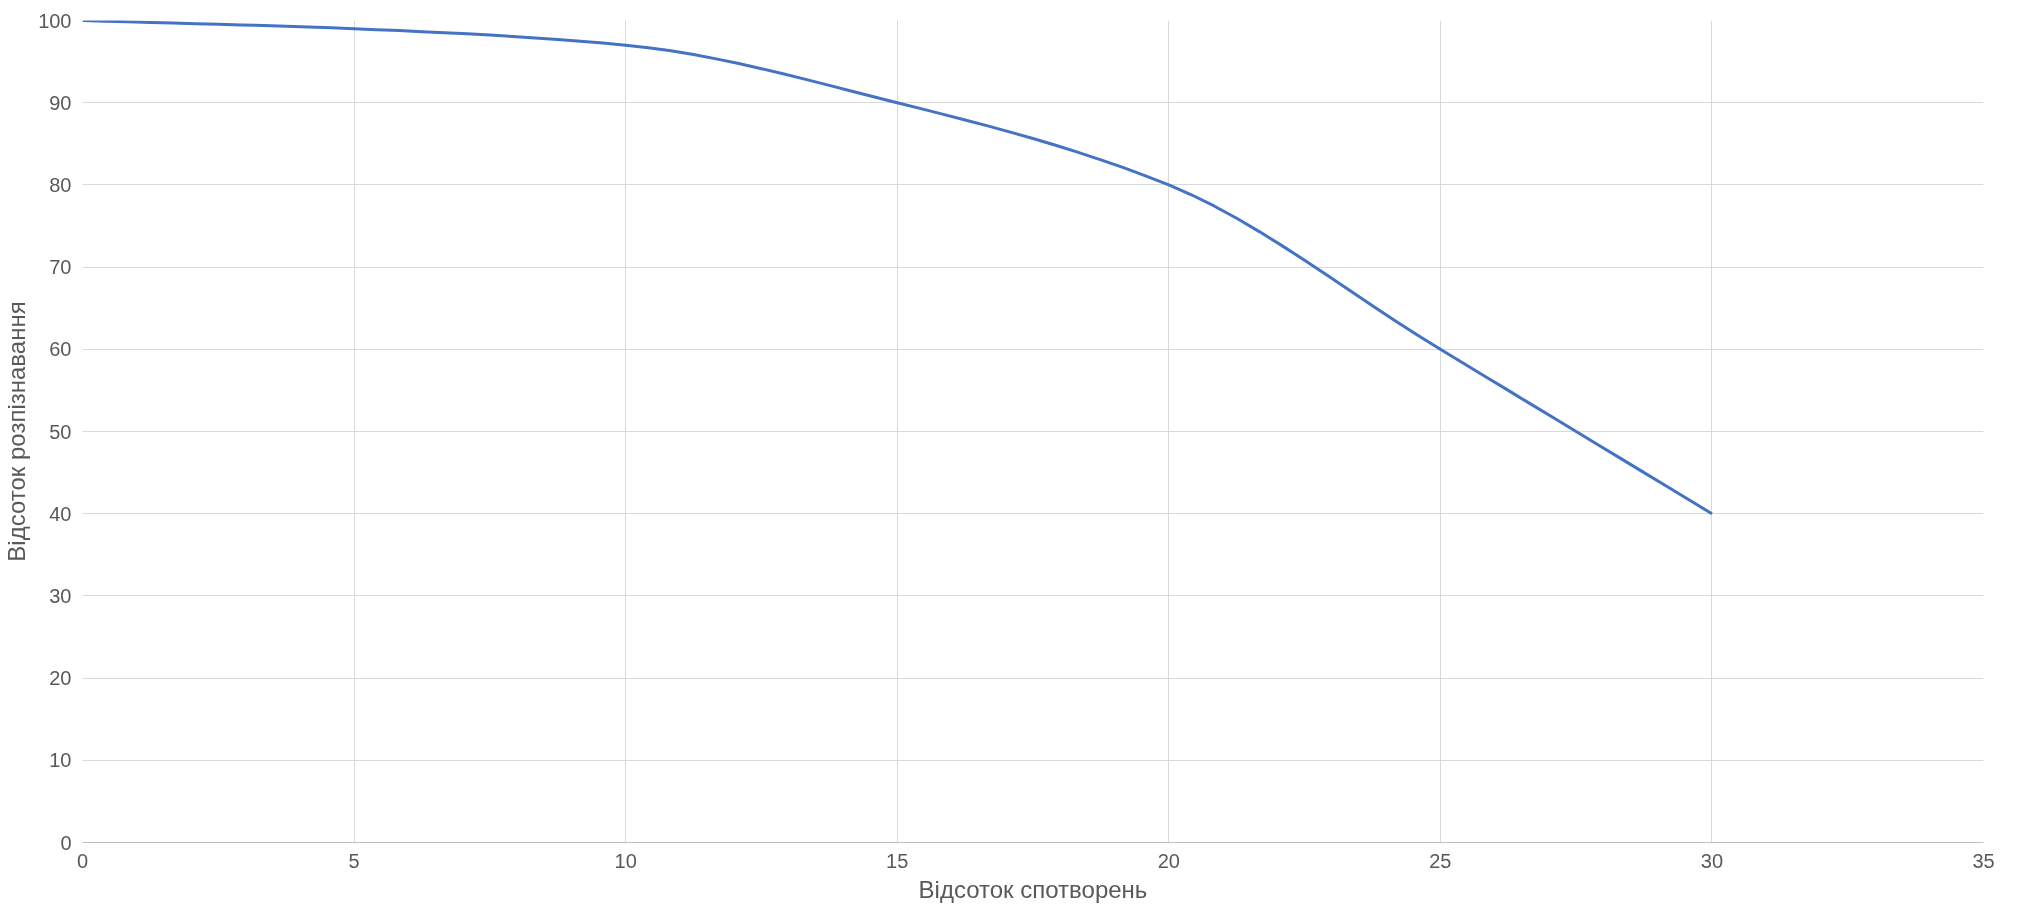 This screenshot has width=2023, height=912. I want to click on x-tick-label: 30, so click(1712, 860).